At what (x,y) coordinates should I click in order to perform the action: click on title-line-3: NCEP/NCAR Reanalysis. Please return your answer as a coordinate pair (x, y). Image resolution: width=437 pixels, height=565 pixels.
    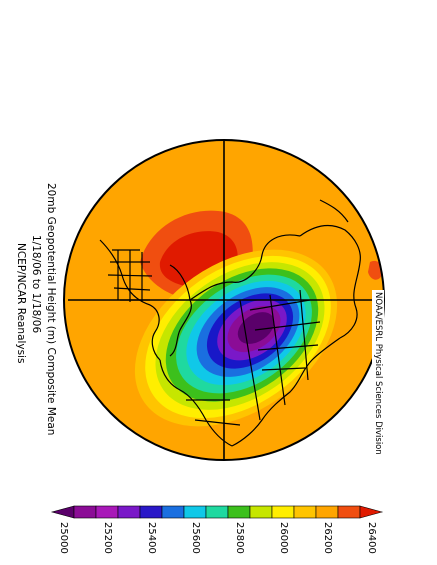
    Looking at the image, I should click on (21, 303).